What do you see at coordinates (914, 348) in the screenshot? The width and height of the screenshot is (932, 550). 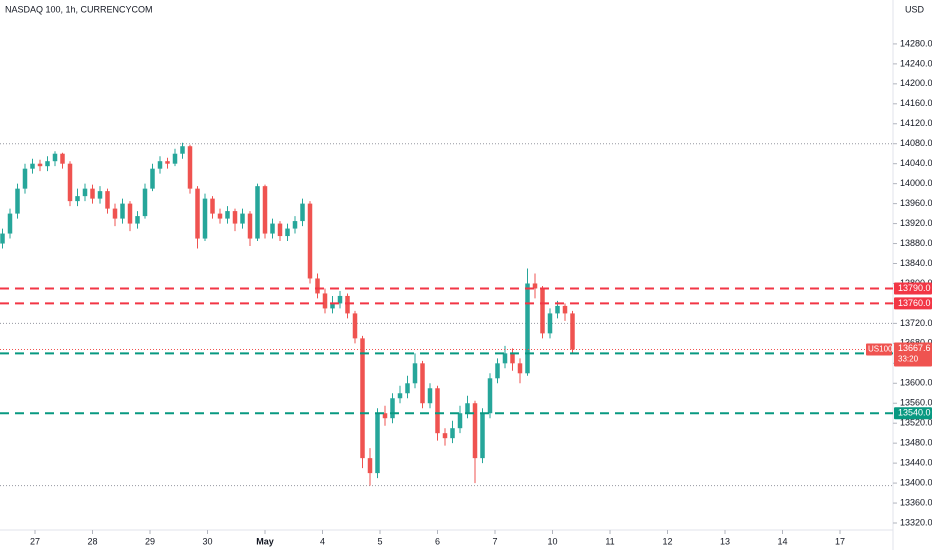 I see `last-price-label: 13667.6` at bounding box center [914, 348].